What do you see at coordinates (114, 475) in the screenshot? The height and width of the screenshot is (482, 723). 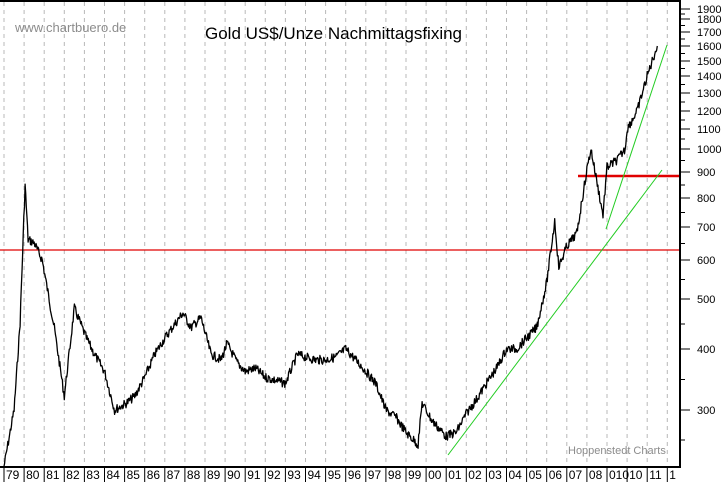 I see `x-tick-label: 84` at bounding box center [114, 475].